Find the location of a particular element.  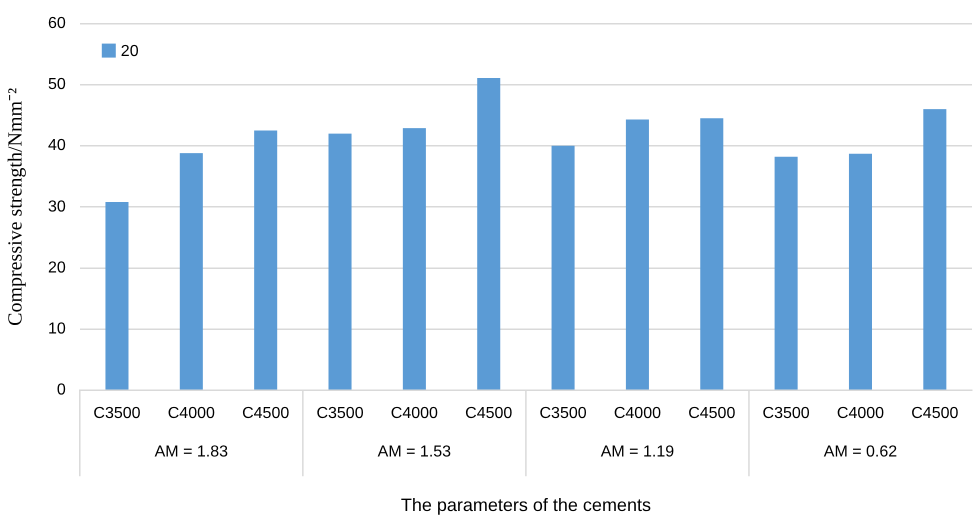

y-tick-label: 50 is located at coordinates (57, 85).